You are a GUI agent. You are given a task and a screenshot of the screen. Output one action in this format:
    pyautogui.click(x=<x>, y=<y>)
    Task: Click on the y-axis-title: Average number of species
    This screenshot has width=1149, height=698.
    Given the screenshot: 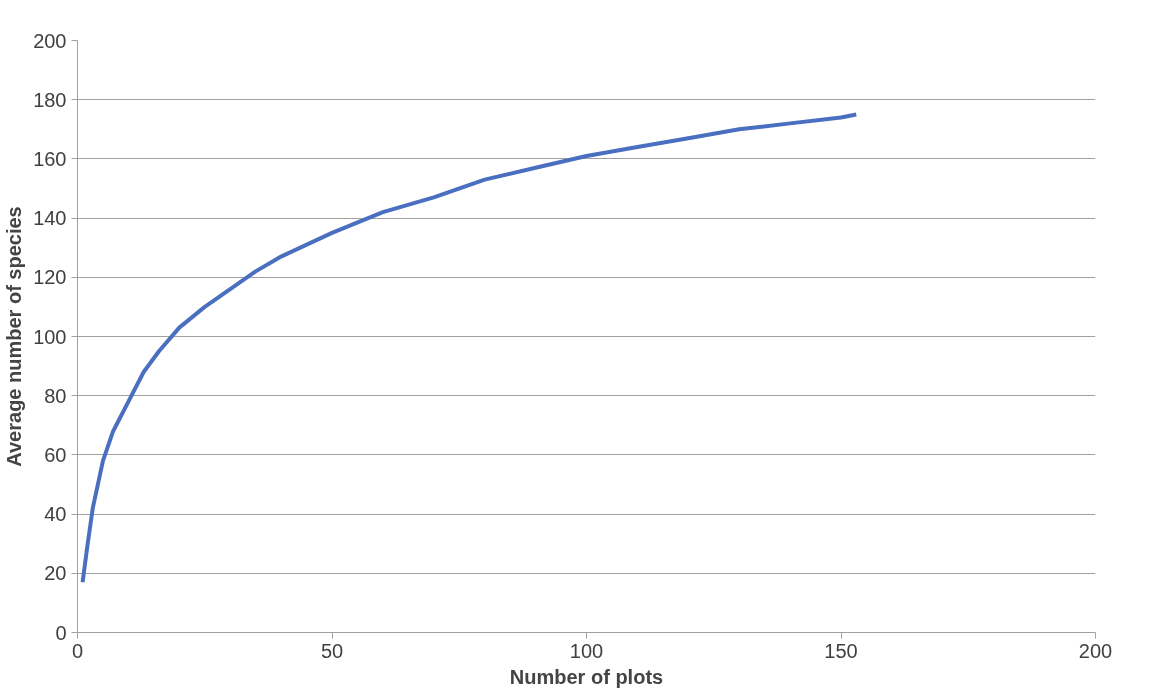 What is the action you would take?
    pyautogui.click(x=14, y=336)
    